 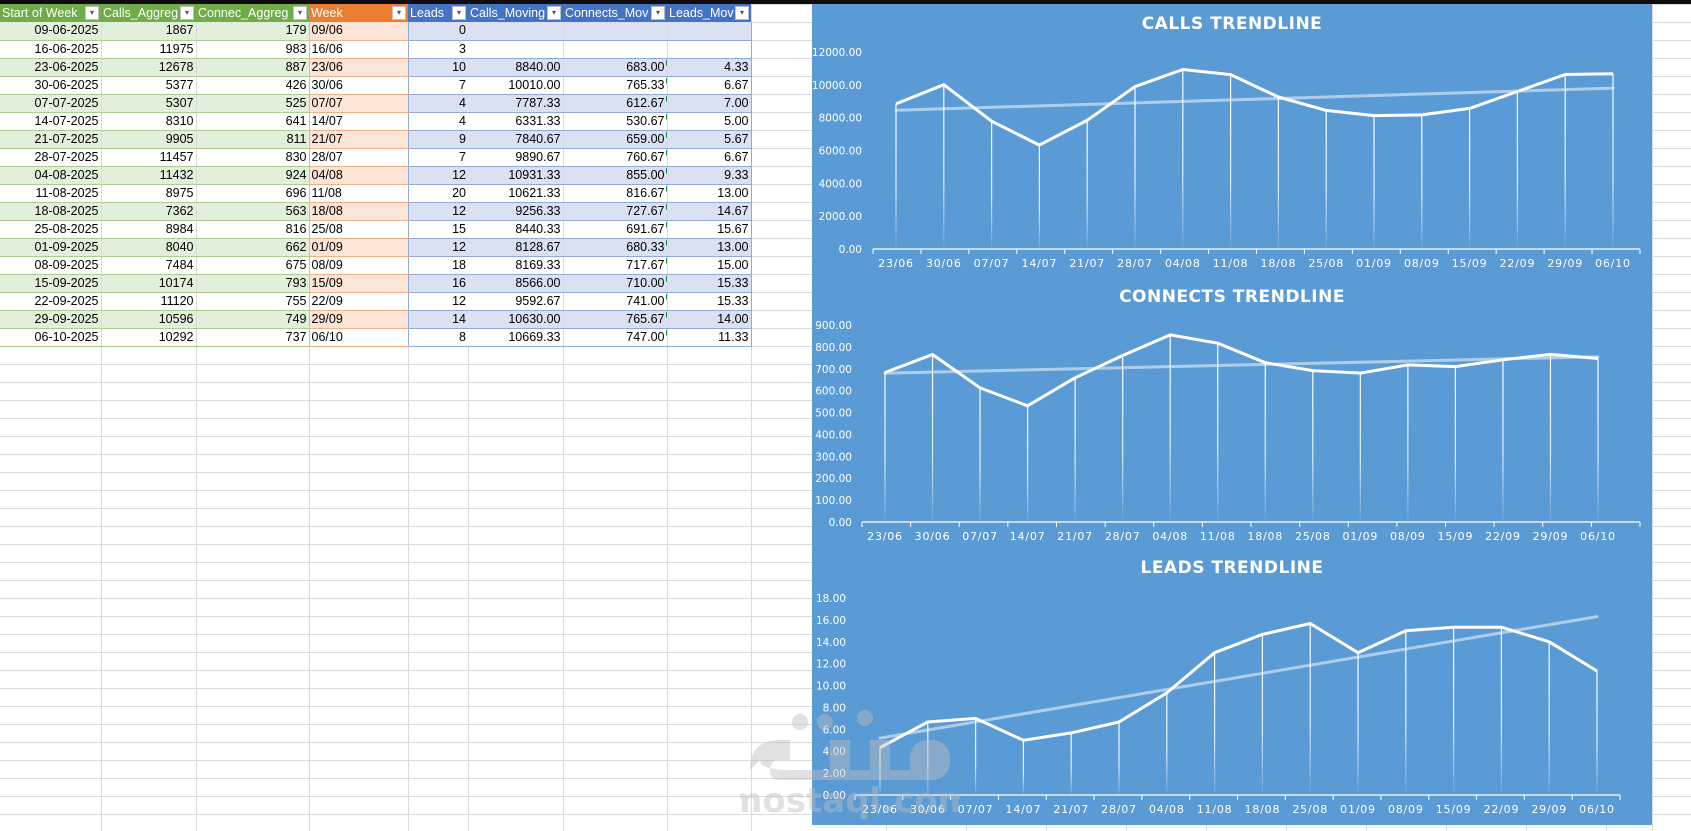 I want to click on table-cell: 683.00, so click(x=615, y=67).